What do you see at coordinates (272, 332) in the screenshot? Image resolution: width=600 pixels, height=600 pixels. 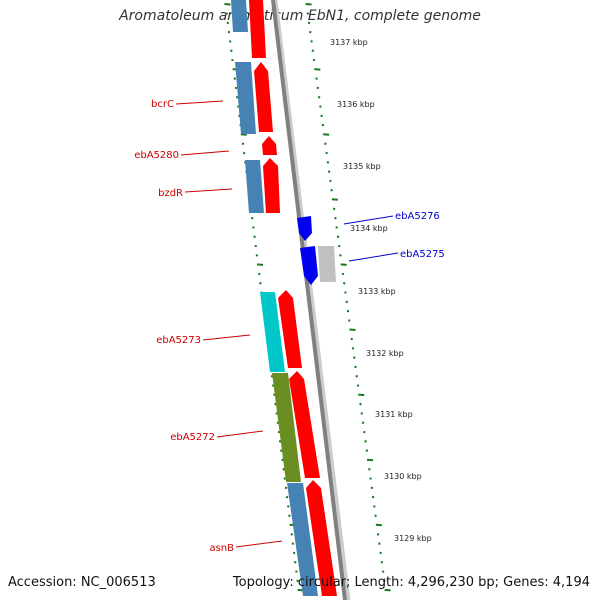 I see `cog-segment-cyan` at bounding box center [272, 332].